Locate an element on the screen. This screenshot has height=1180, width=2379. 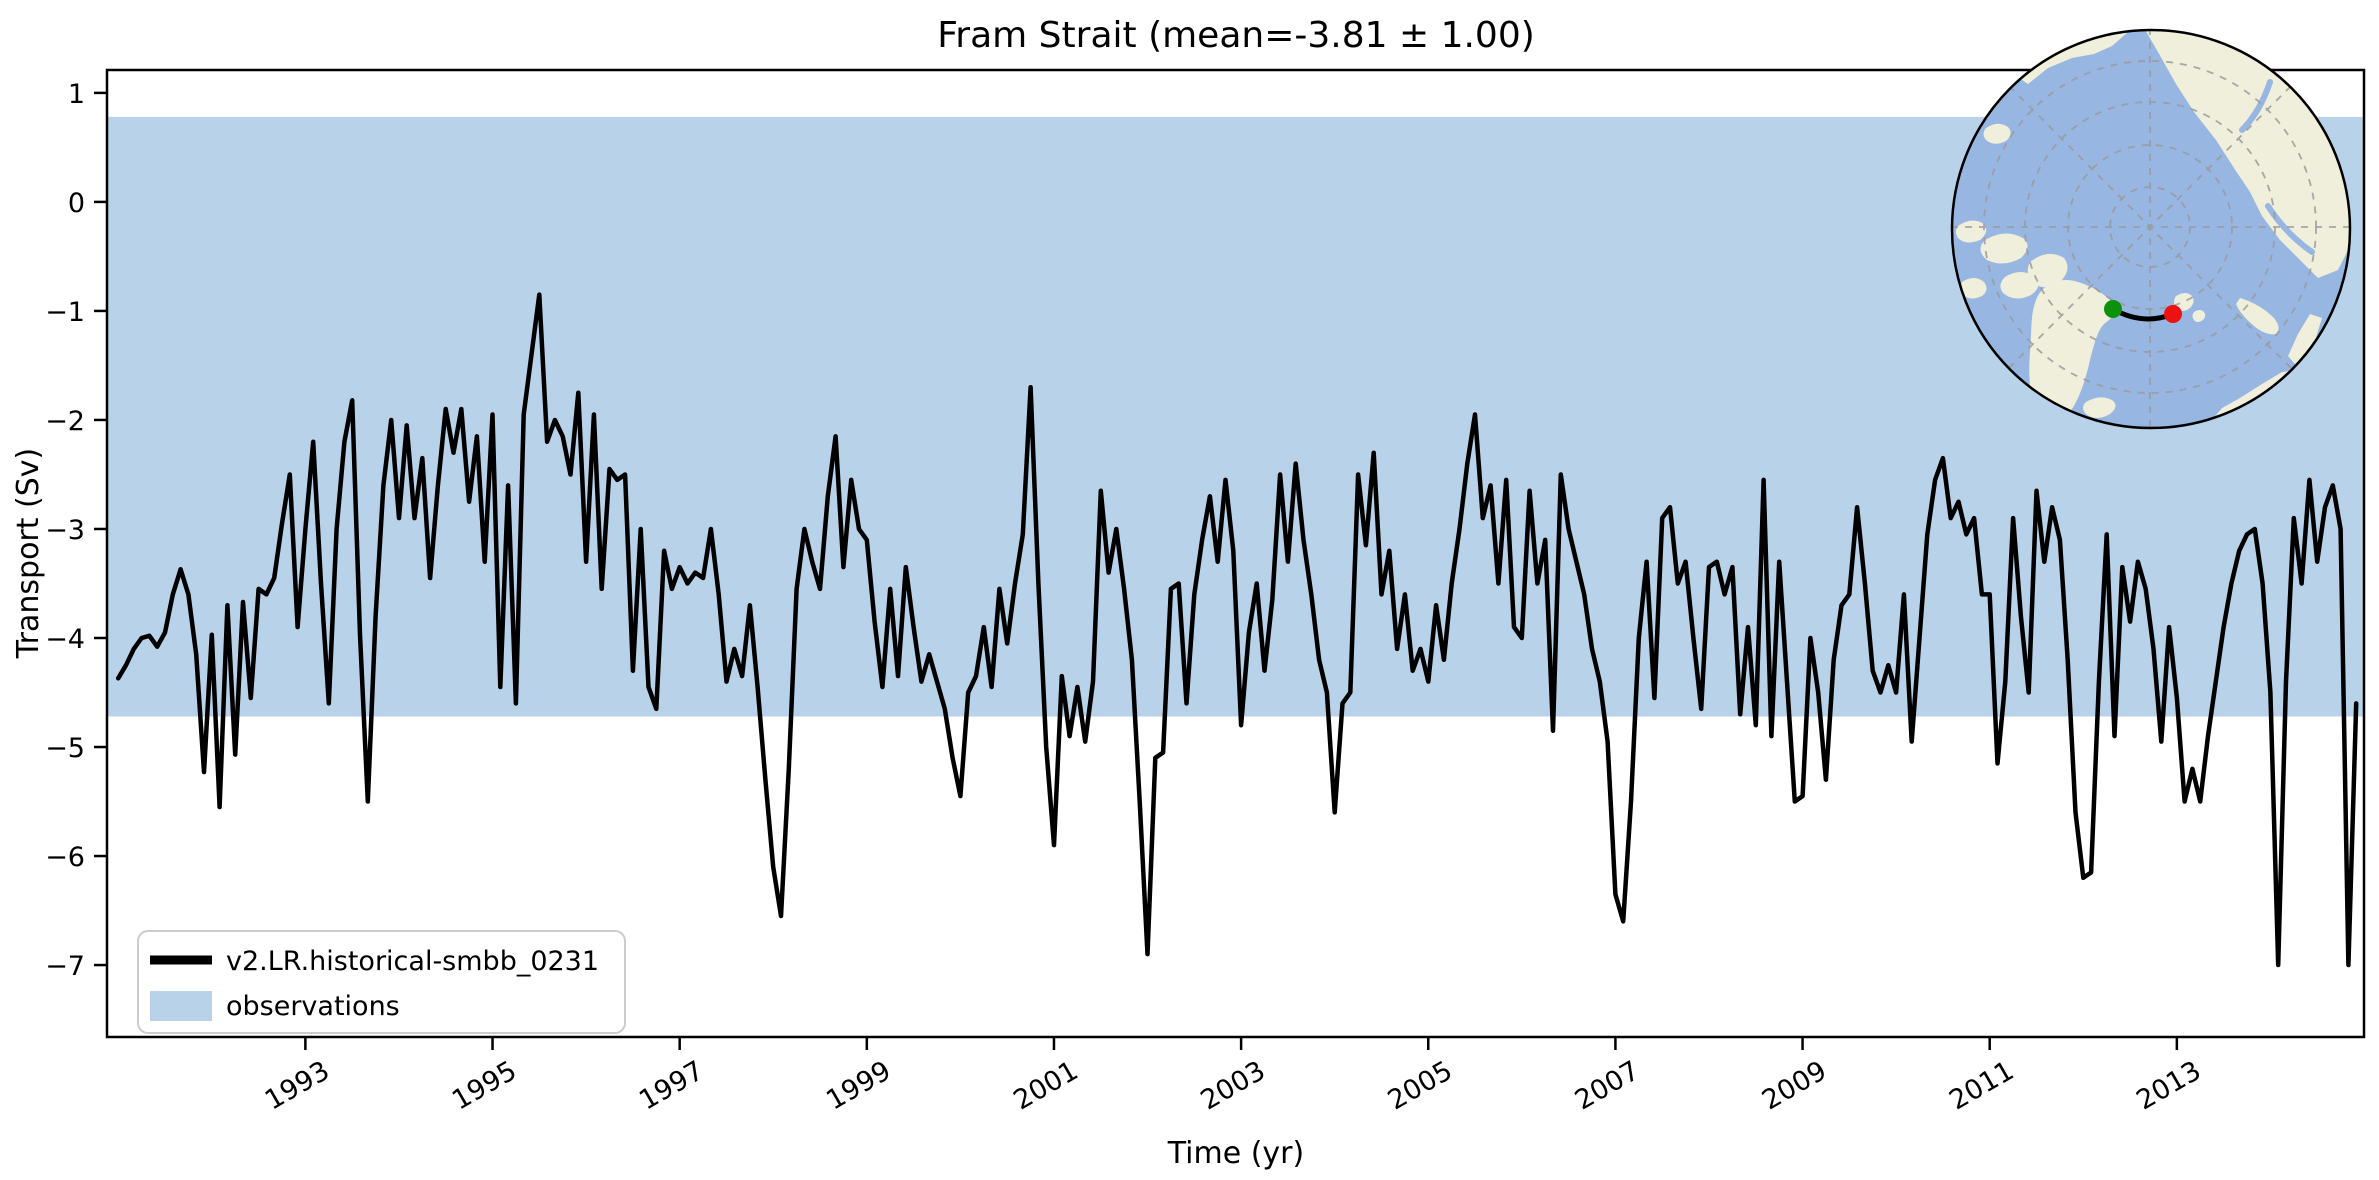
y-axis-label: Transport (Sv) is located at coordinates (28, 554).